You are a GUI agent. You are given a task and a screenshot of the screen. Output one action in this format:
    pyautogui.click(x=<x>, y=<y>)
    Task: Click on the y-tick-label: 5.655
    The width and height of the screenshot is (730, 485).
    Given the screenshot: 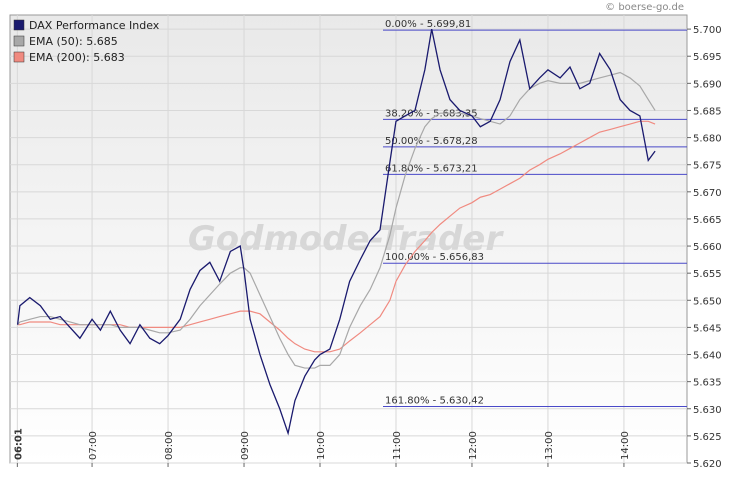 What is the action you would take?
    pyautogui.click(x=707, y=274)
    